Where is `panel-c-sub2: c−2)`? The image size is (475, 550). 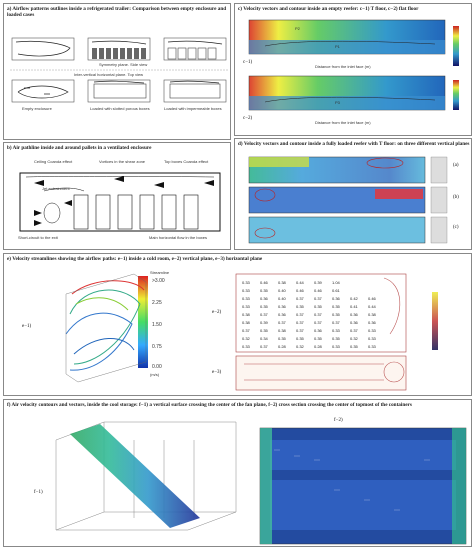
panel-c-sub2: c−2) is located at coordinates (248, 118).